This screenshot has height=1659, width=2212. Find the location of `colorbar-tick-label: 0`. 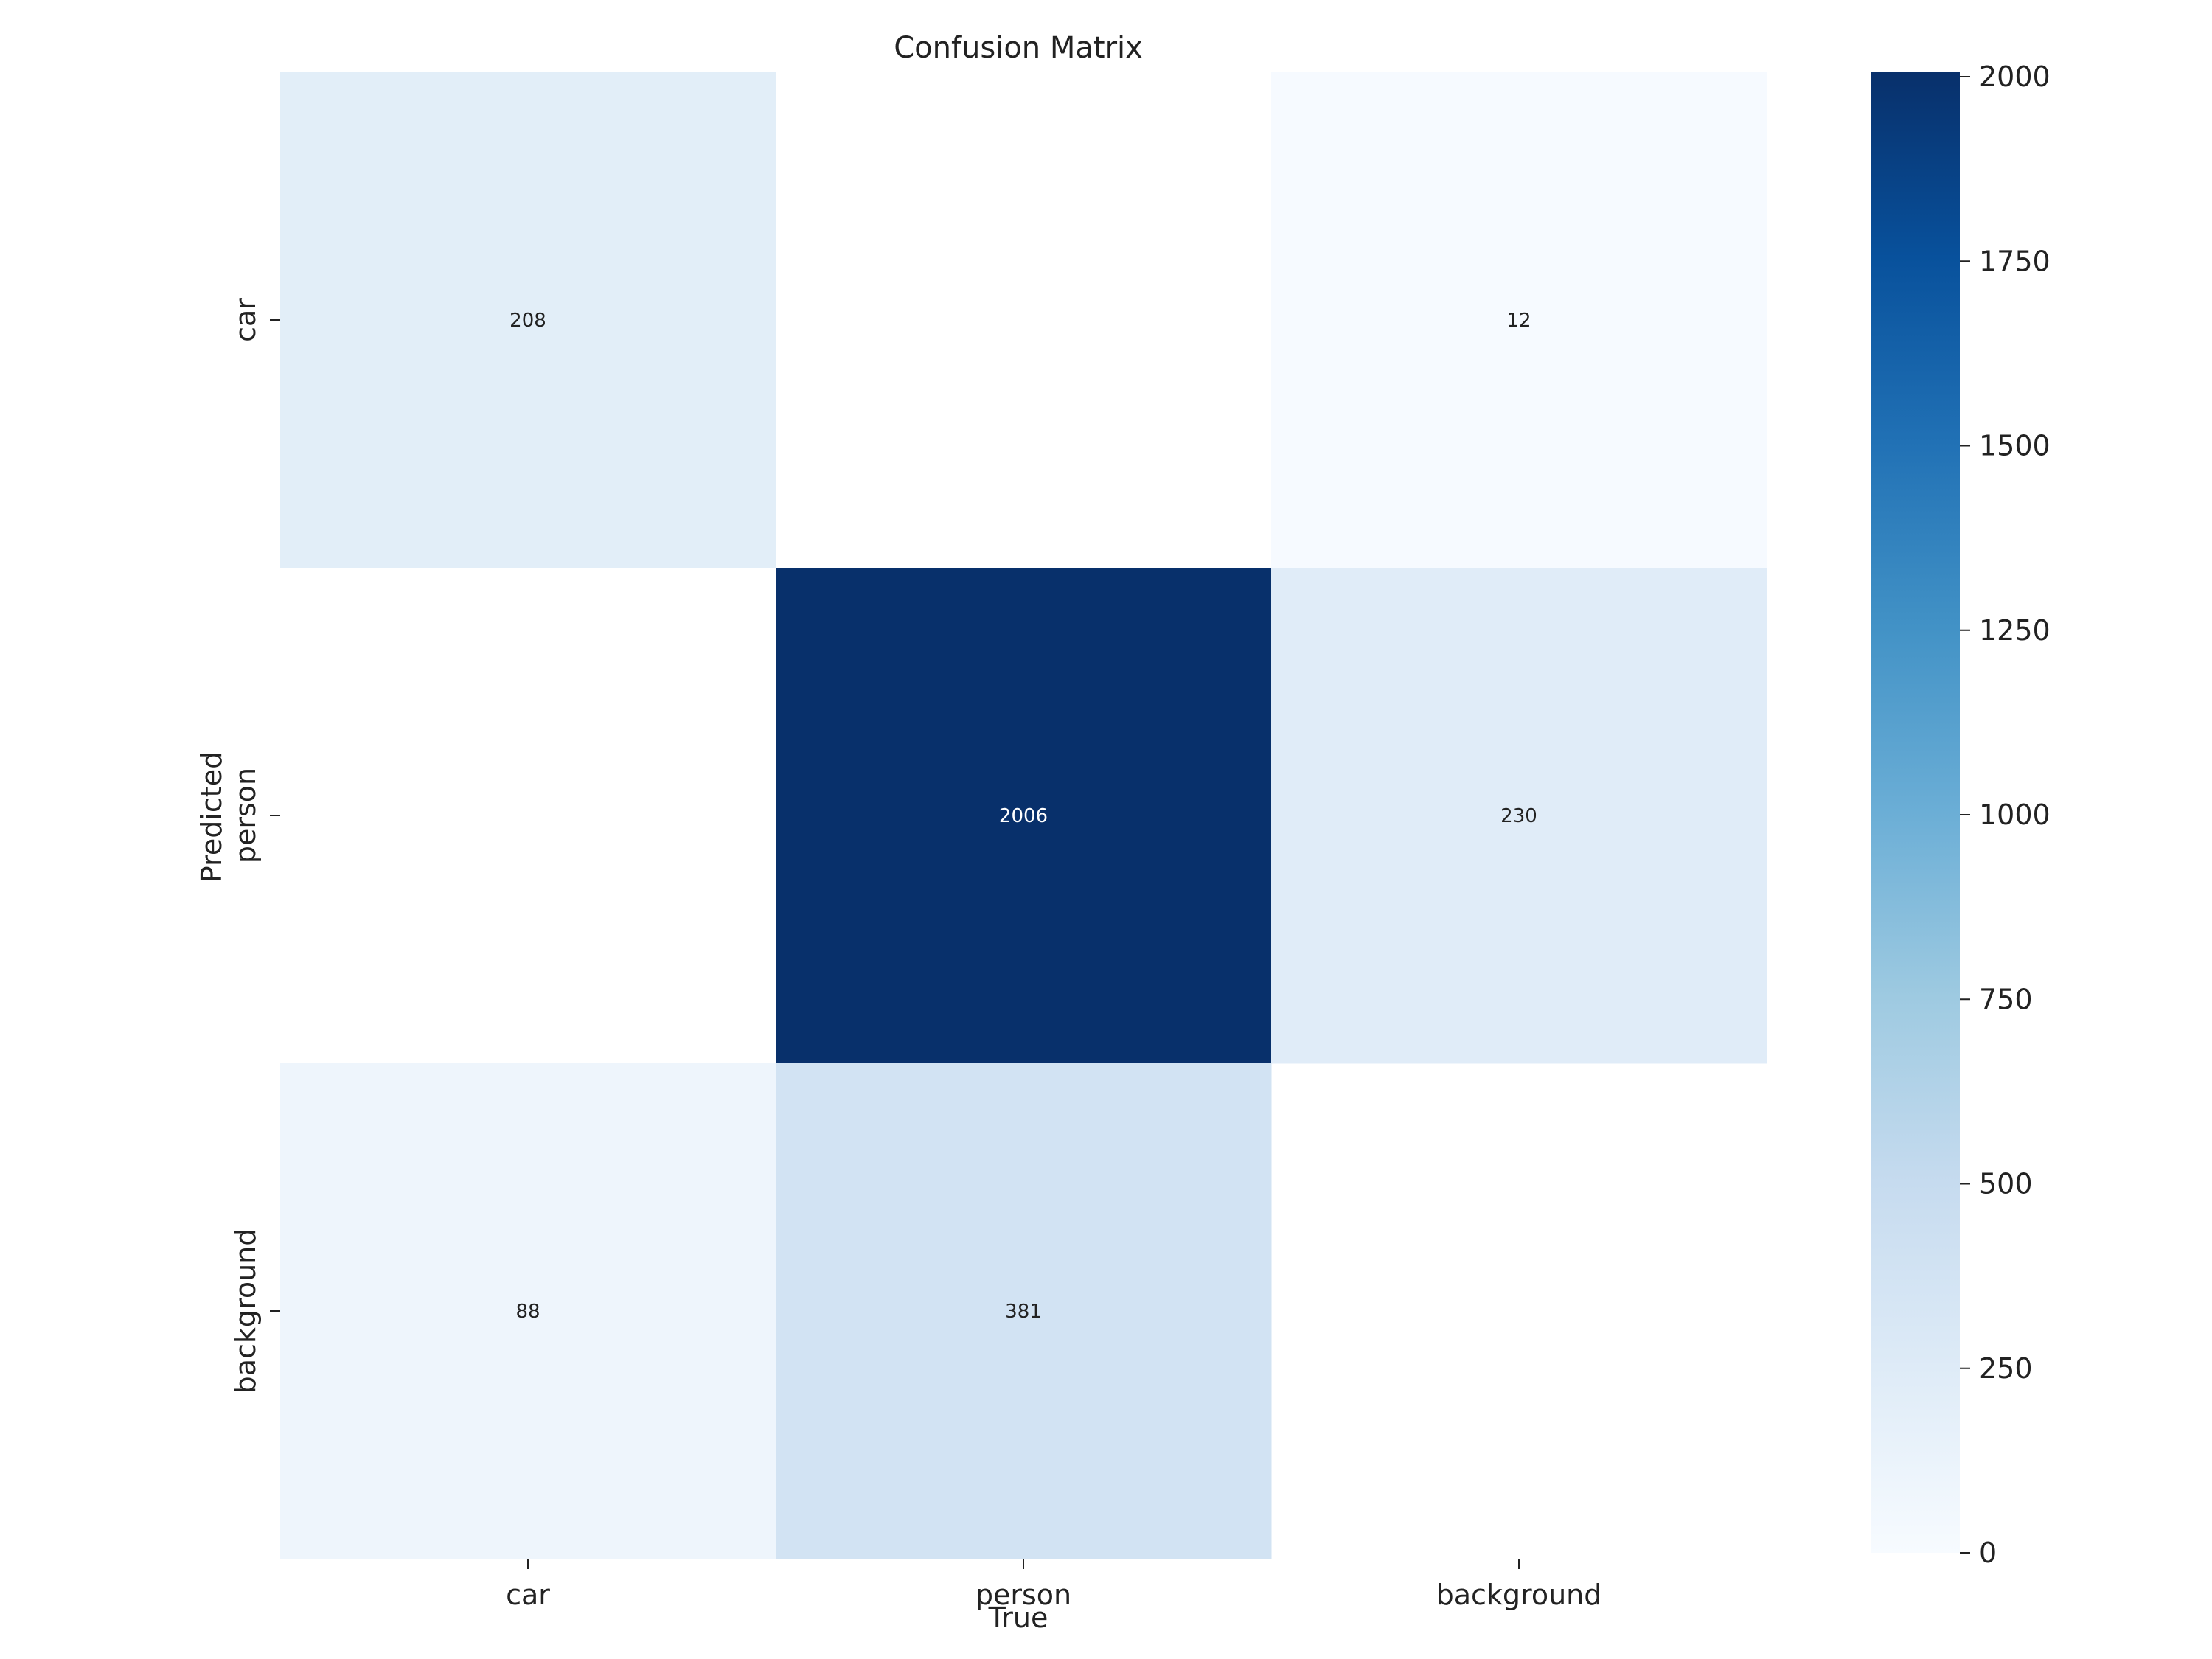

colorbar-tick-label: 0 is located at coordinates (1988, 1553).